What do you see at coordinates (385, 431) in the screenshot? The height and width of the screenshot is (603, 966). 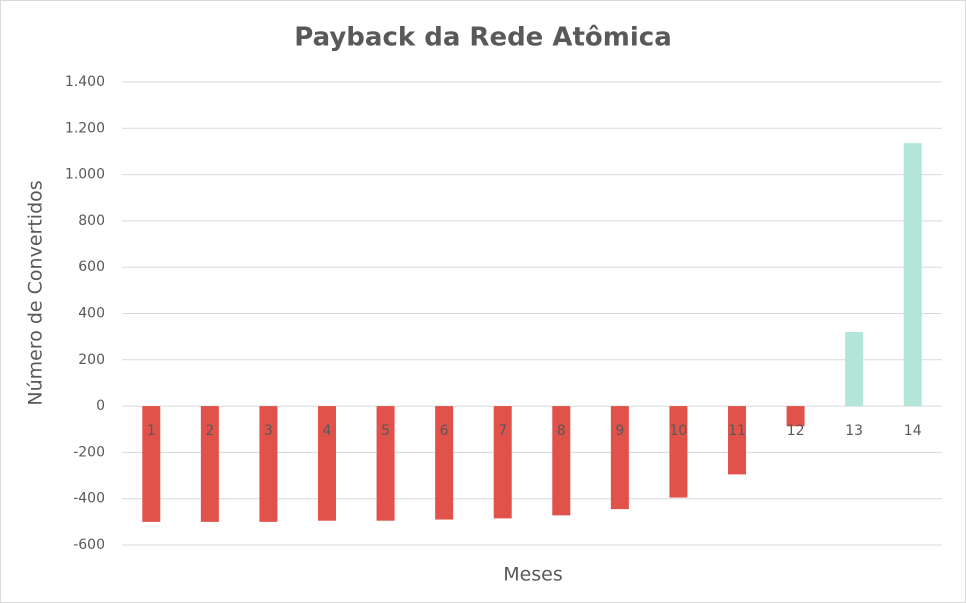 I see `x-tick-label: 5` at bounding box center [385, 431].